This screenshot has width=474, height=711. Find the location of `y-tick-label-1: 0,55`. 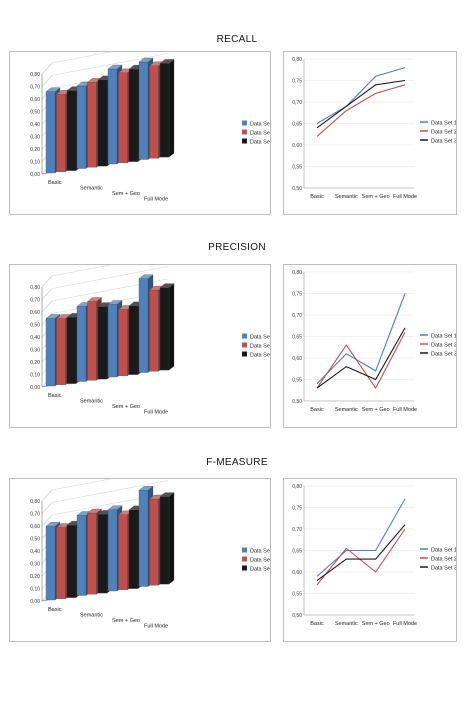

y-tick-label-1: 0,55 is located at coordinates (297, 595).